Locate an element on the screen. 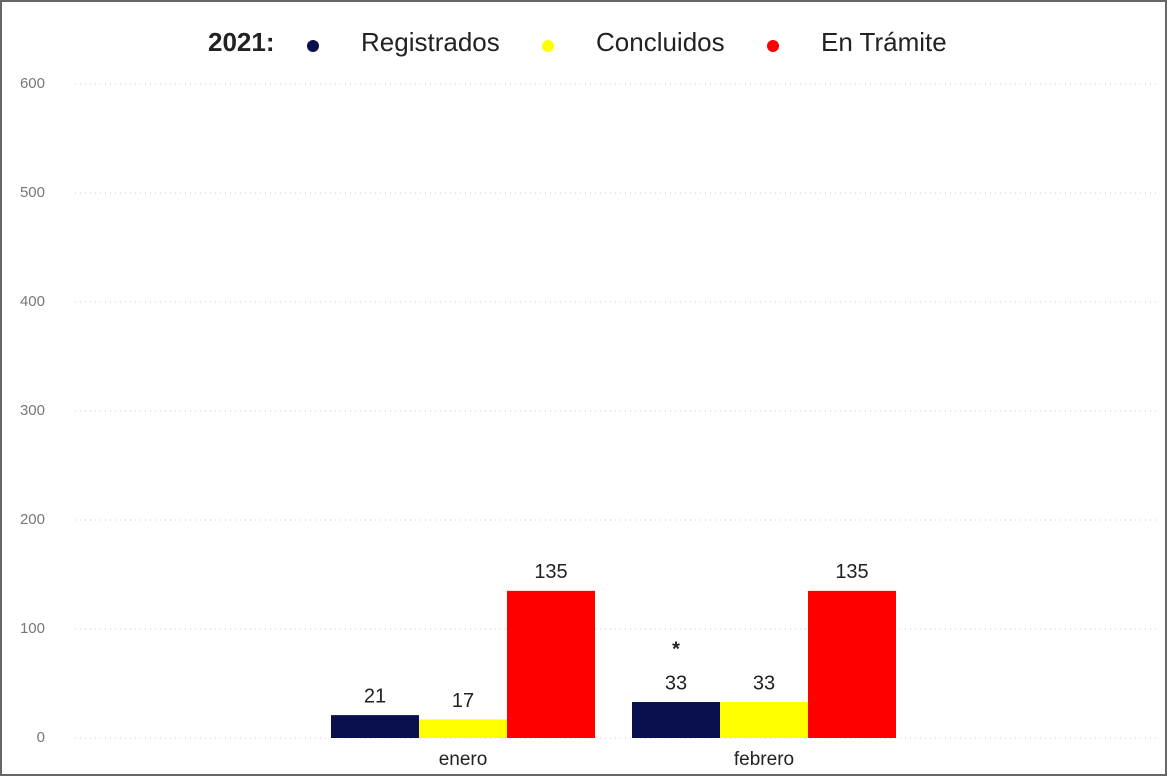 This screenshot has height=776, width=1167. value-label: 21 is located at coordinates (375, 696).